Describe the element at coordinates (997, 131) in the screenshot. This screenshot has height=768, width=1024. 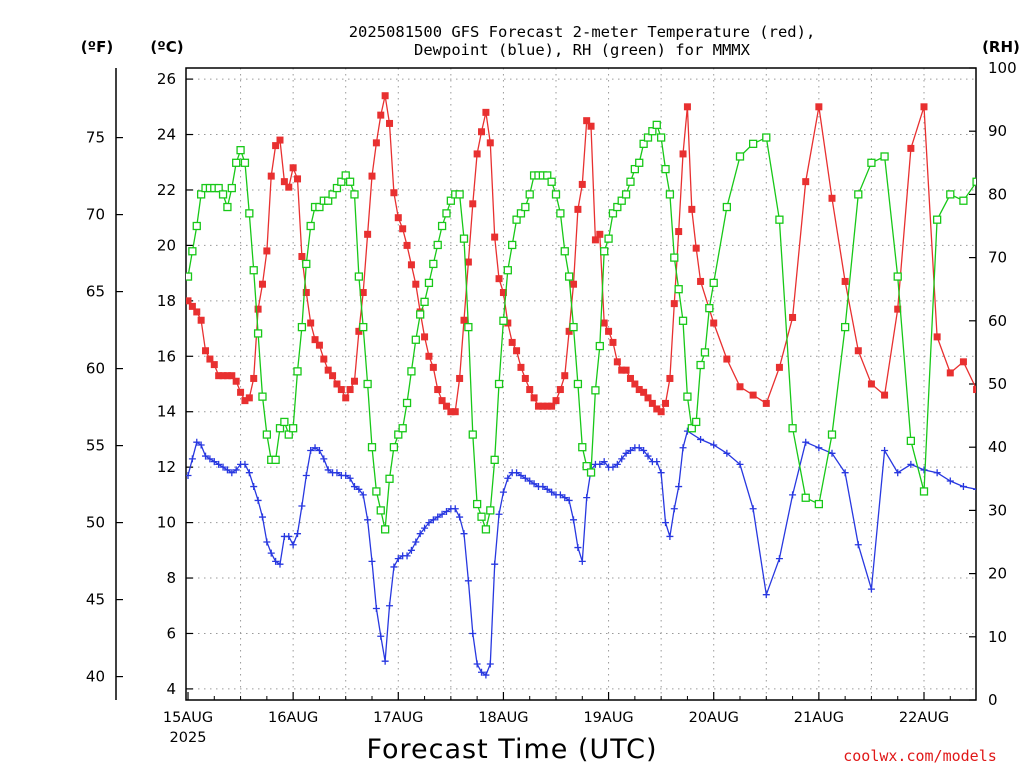
I see `rh-tick-label: 90` at that location.